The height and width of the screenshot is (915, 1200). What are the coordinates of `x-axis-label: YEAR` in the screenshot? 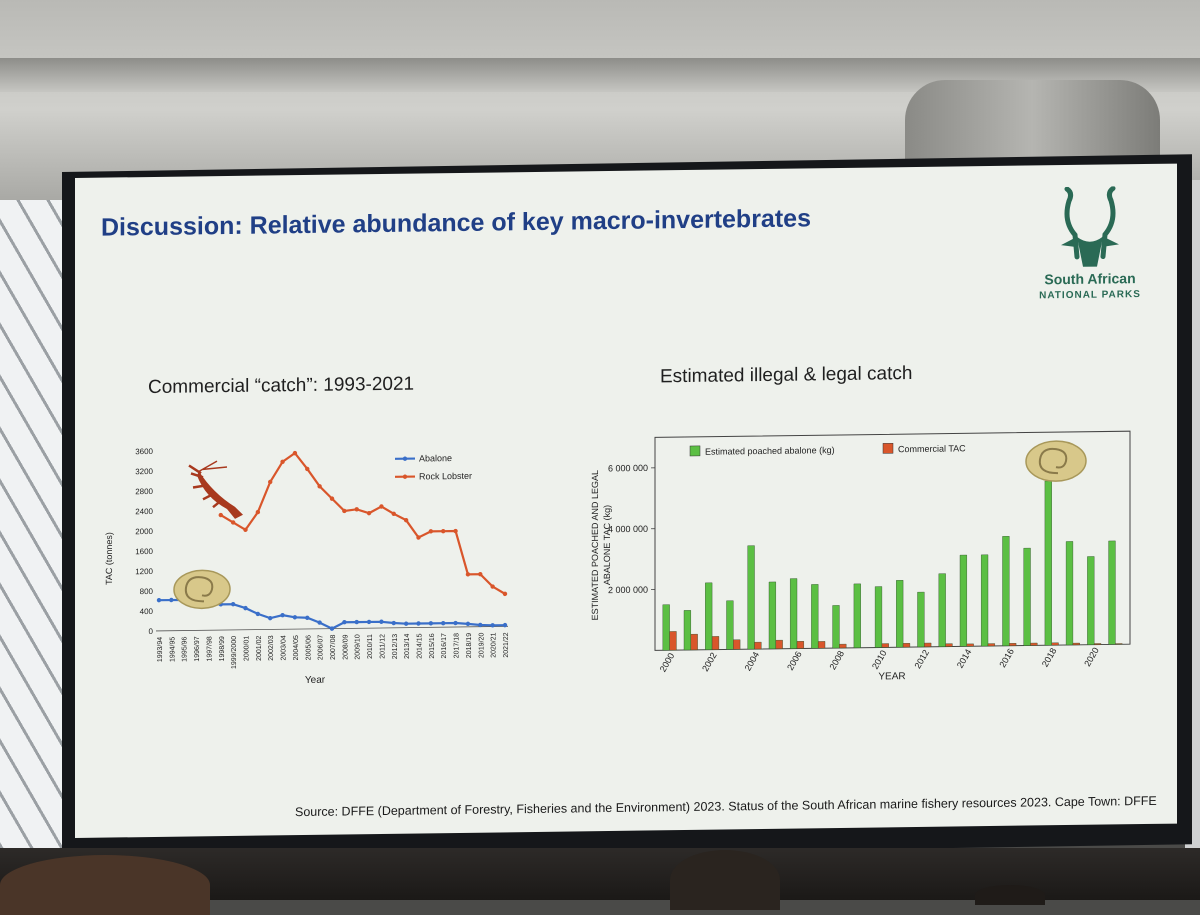 It's located at (891, 676).